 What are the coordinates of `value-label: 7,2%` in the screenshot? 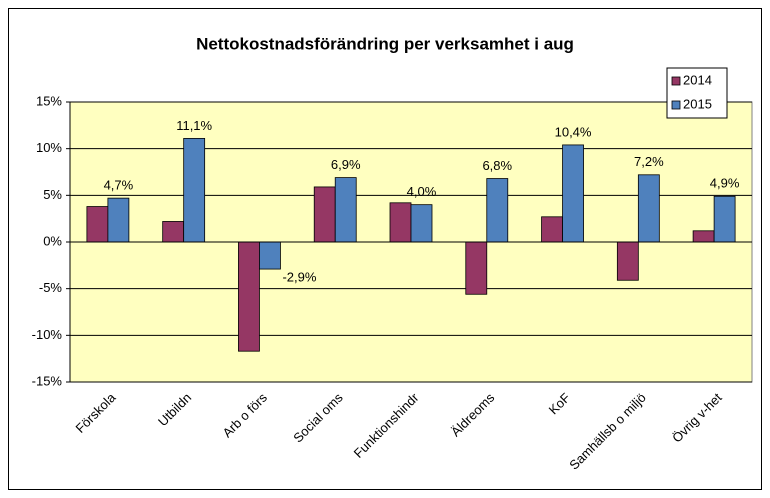 It's located at (649, 161).